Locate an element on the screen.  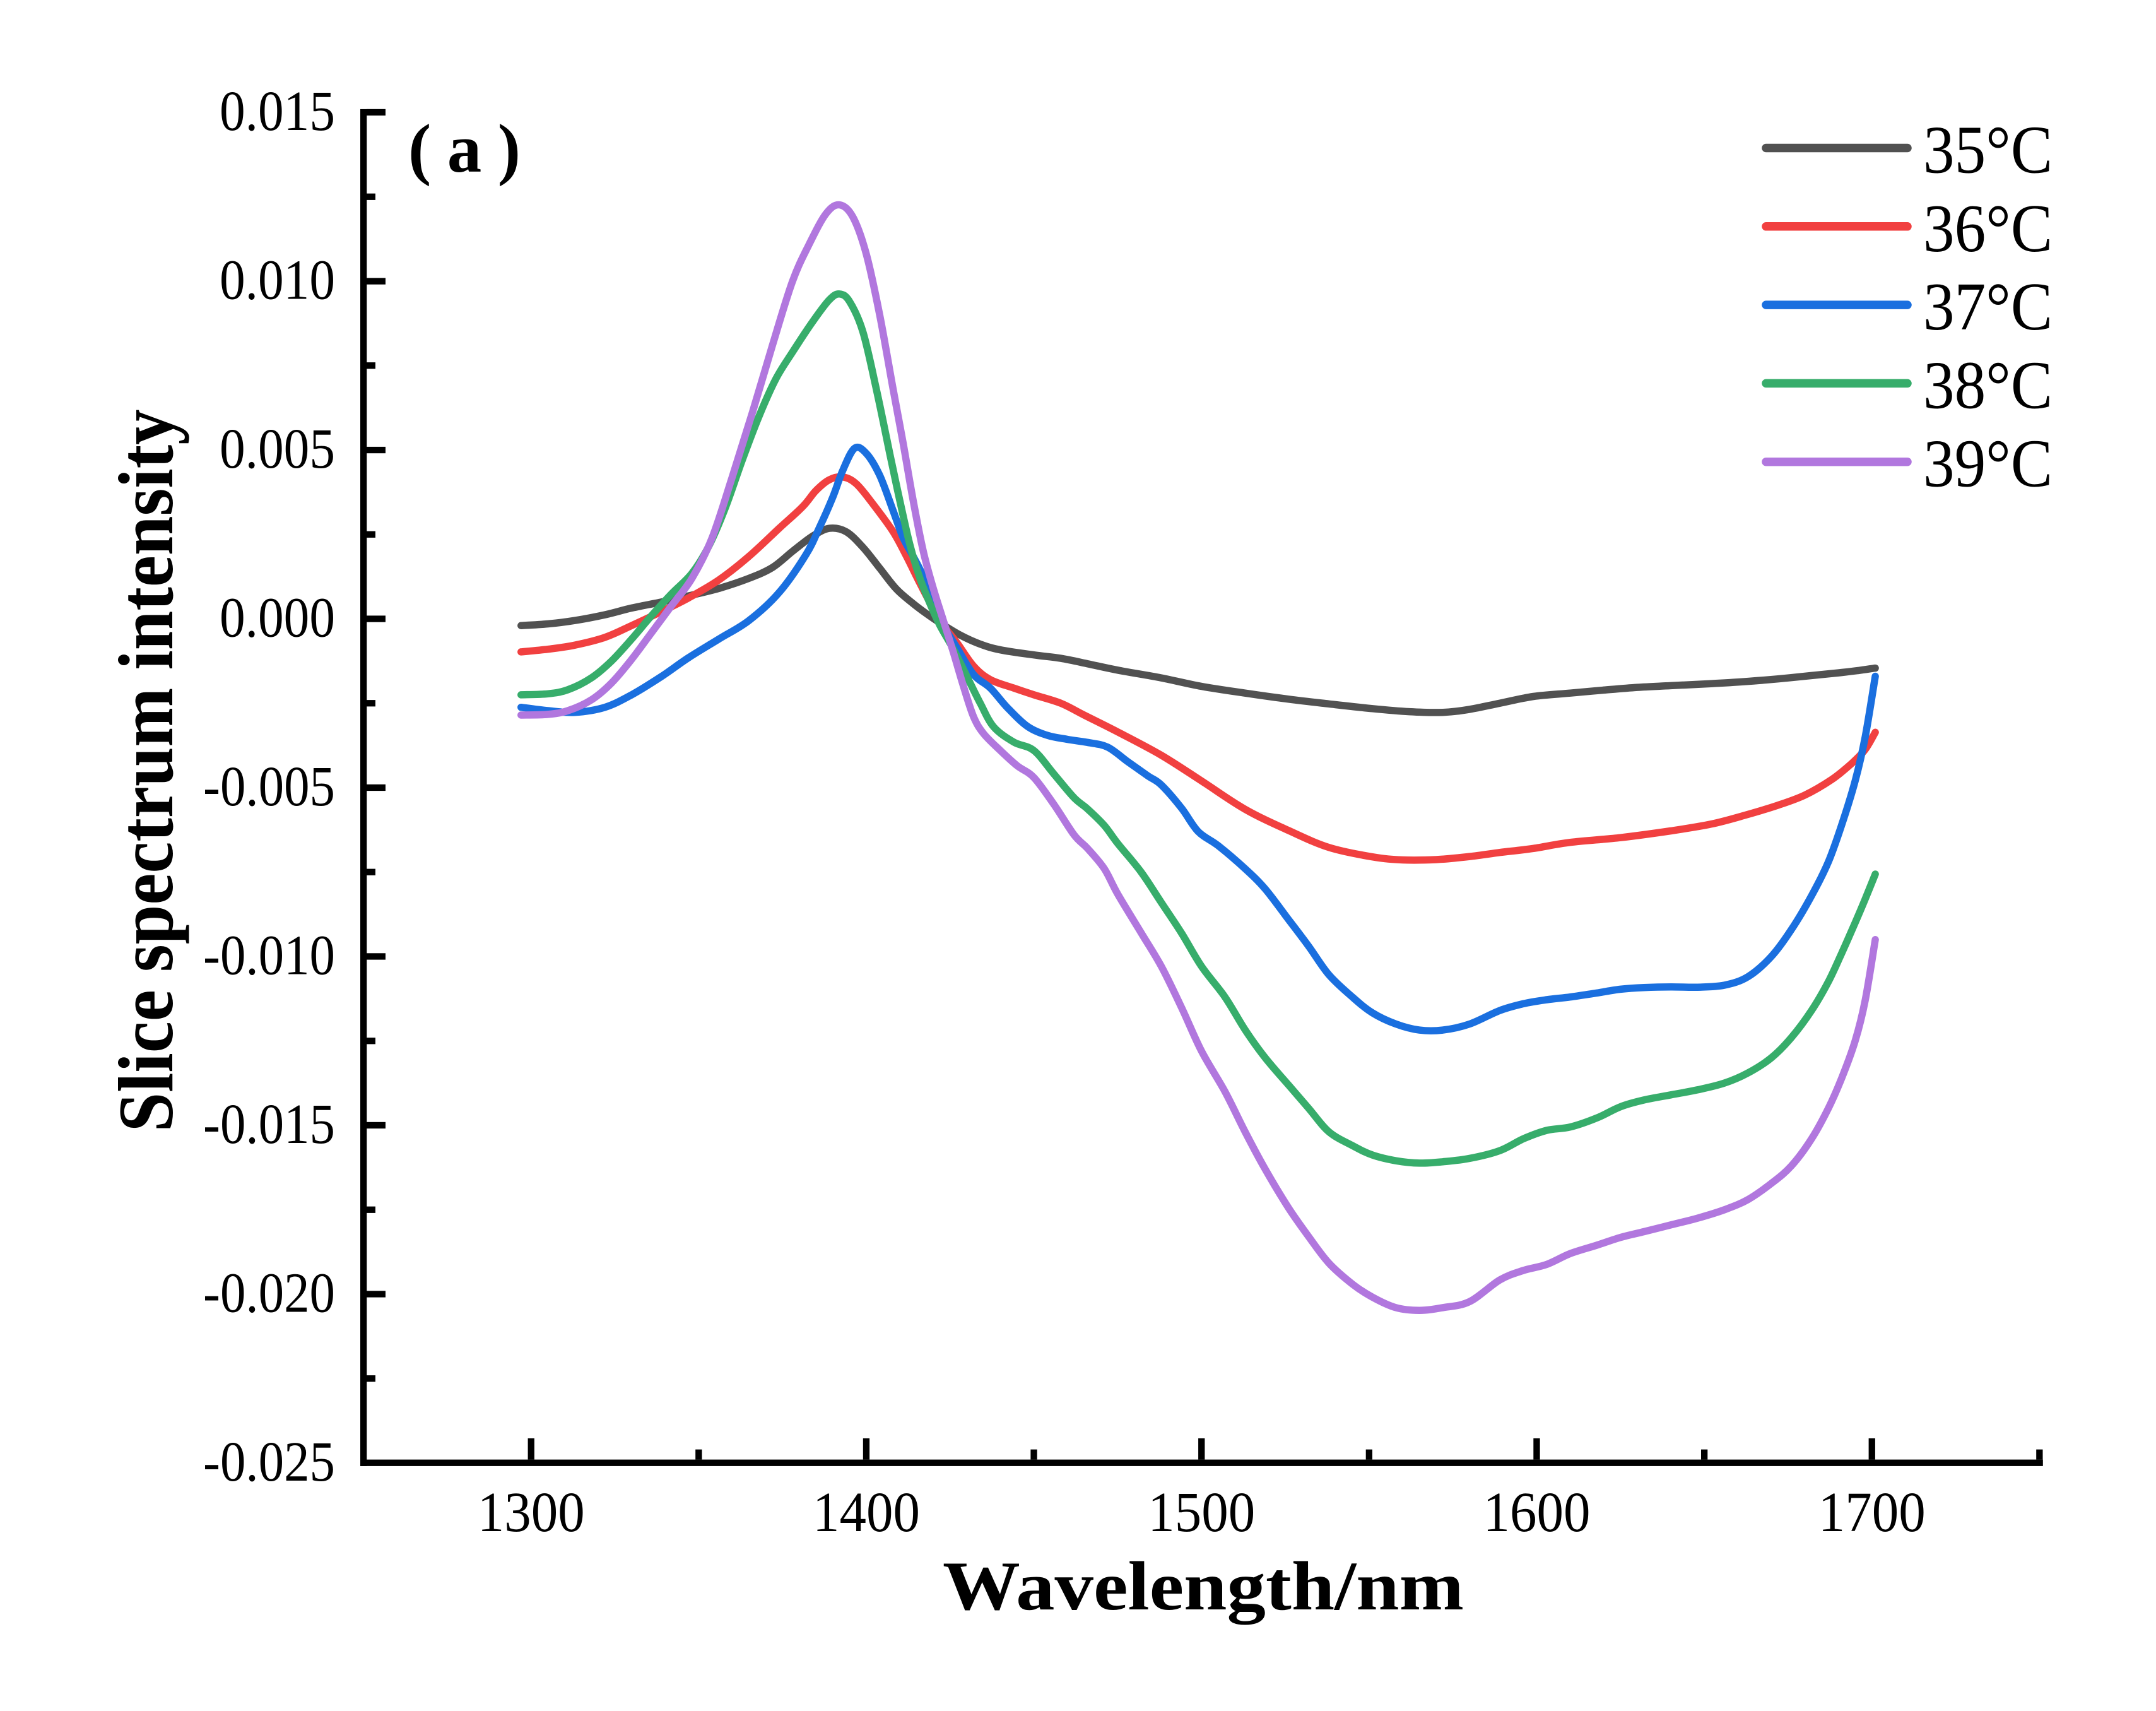
svg-text: Slice spectrum intensity is located at coordinates (146, 771).